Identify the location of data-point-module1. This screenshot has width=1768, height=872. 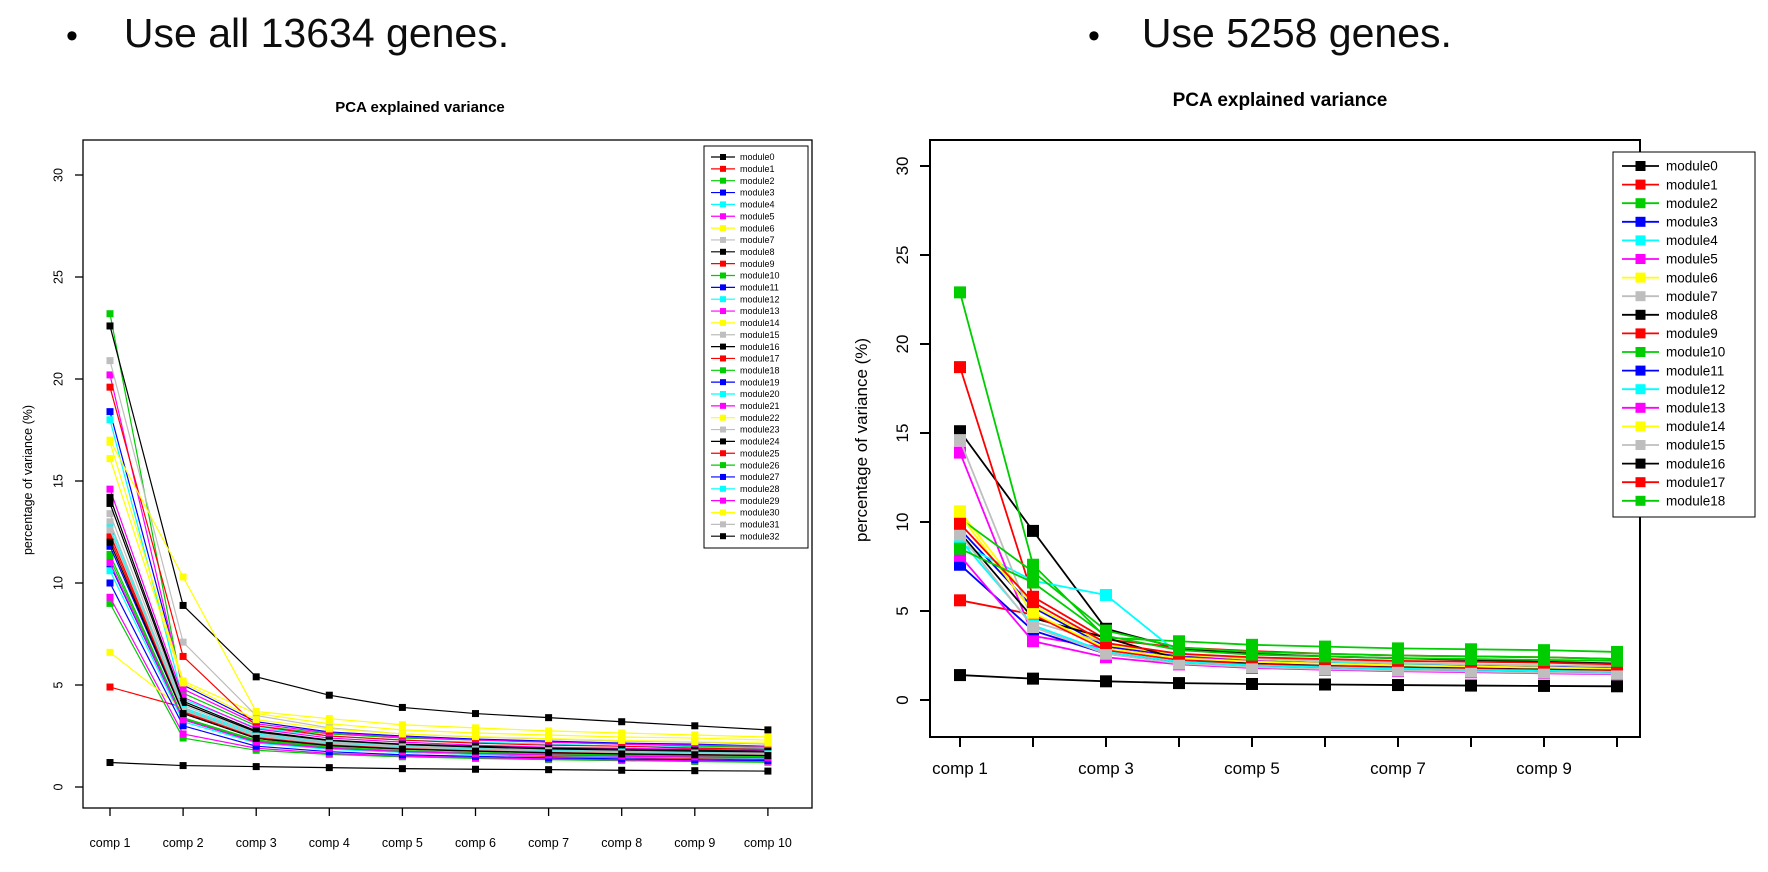
(960, 367).